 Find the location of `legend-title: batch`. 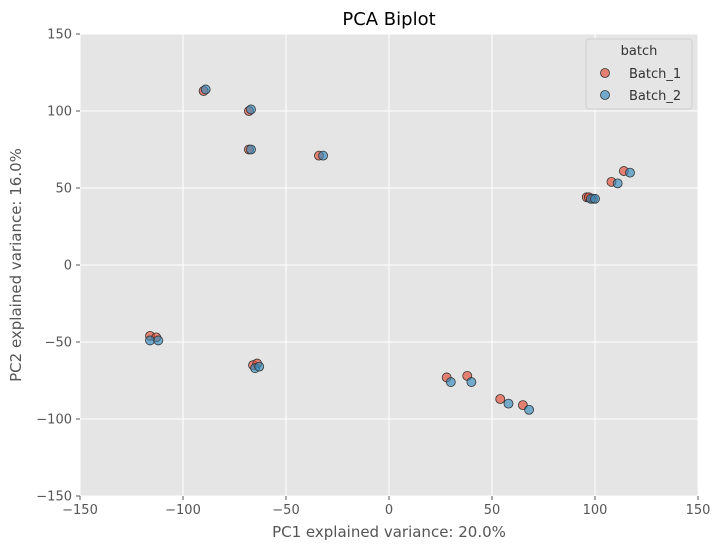

legend-title: batch is located at coordinates (639, 51).